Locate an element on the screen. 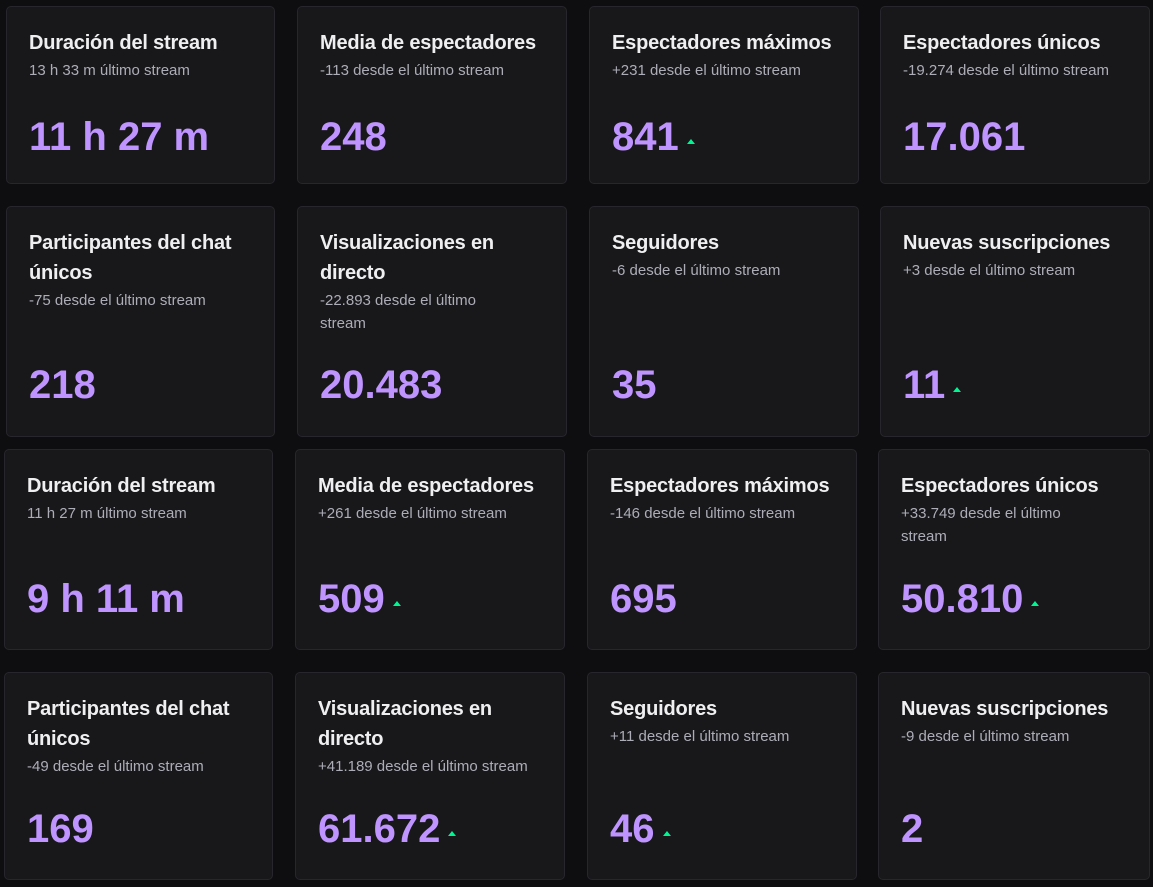 The image size is (1153, 887). stat-card-value: 11 is located at coordinates (932, 385).